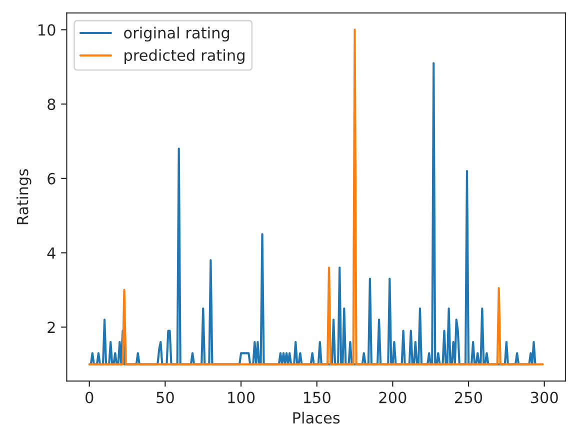  What do you see at coordinates (52, 178) in the screenshot?
I see `y-tick-label: 6` at bounding box center [52, 178].